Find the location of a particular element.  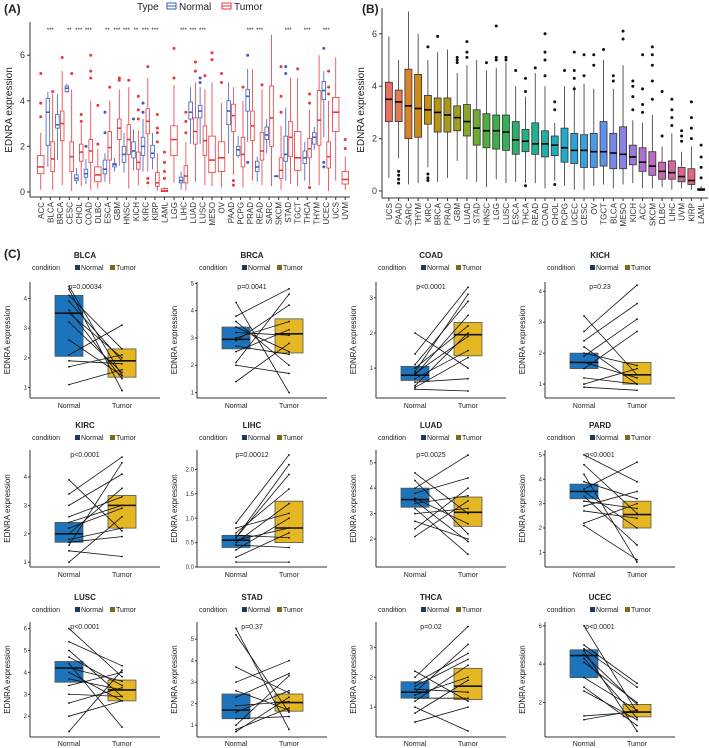

panel-a-legend: Normal Tumor is located at coordinates (214, 7).